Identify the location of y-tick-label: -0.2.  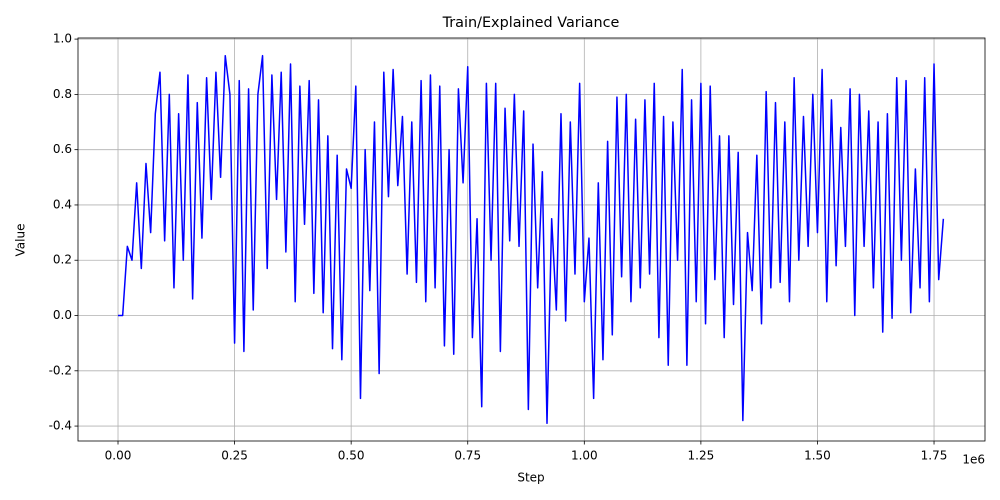
(60, 370).